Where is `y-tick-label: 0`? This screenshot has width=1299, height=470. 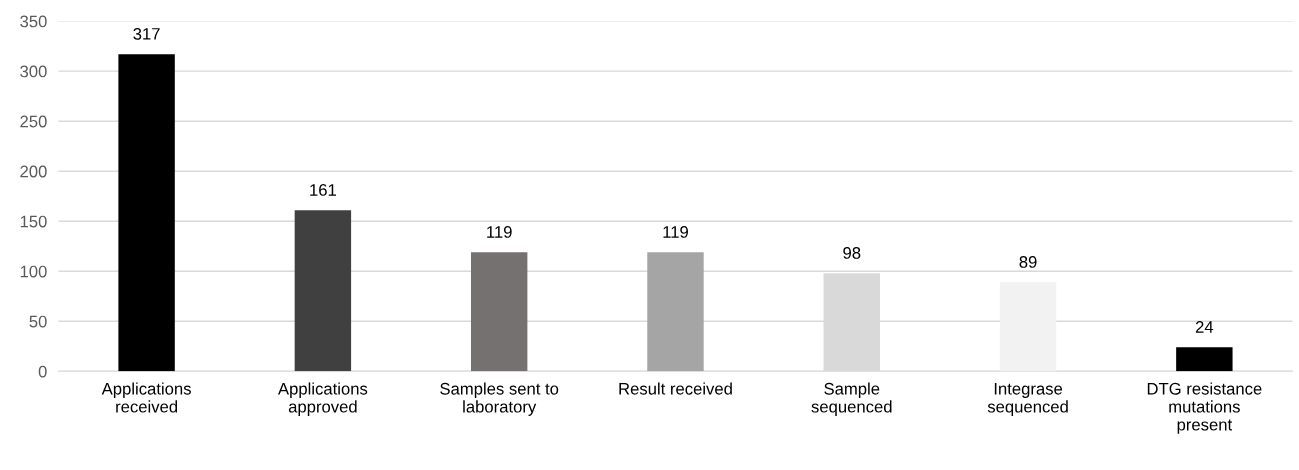
y-tick-label: 0 is located at coordinates (42, 371).